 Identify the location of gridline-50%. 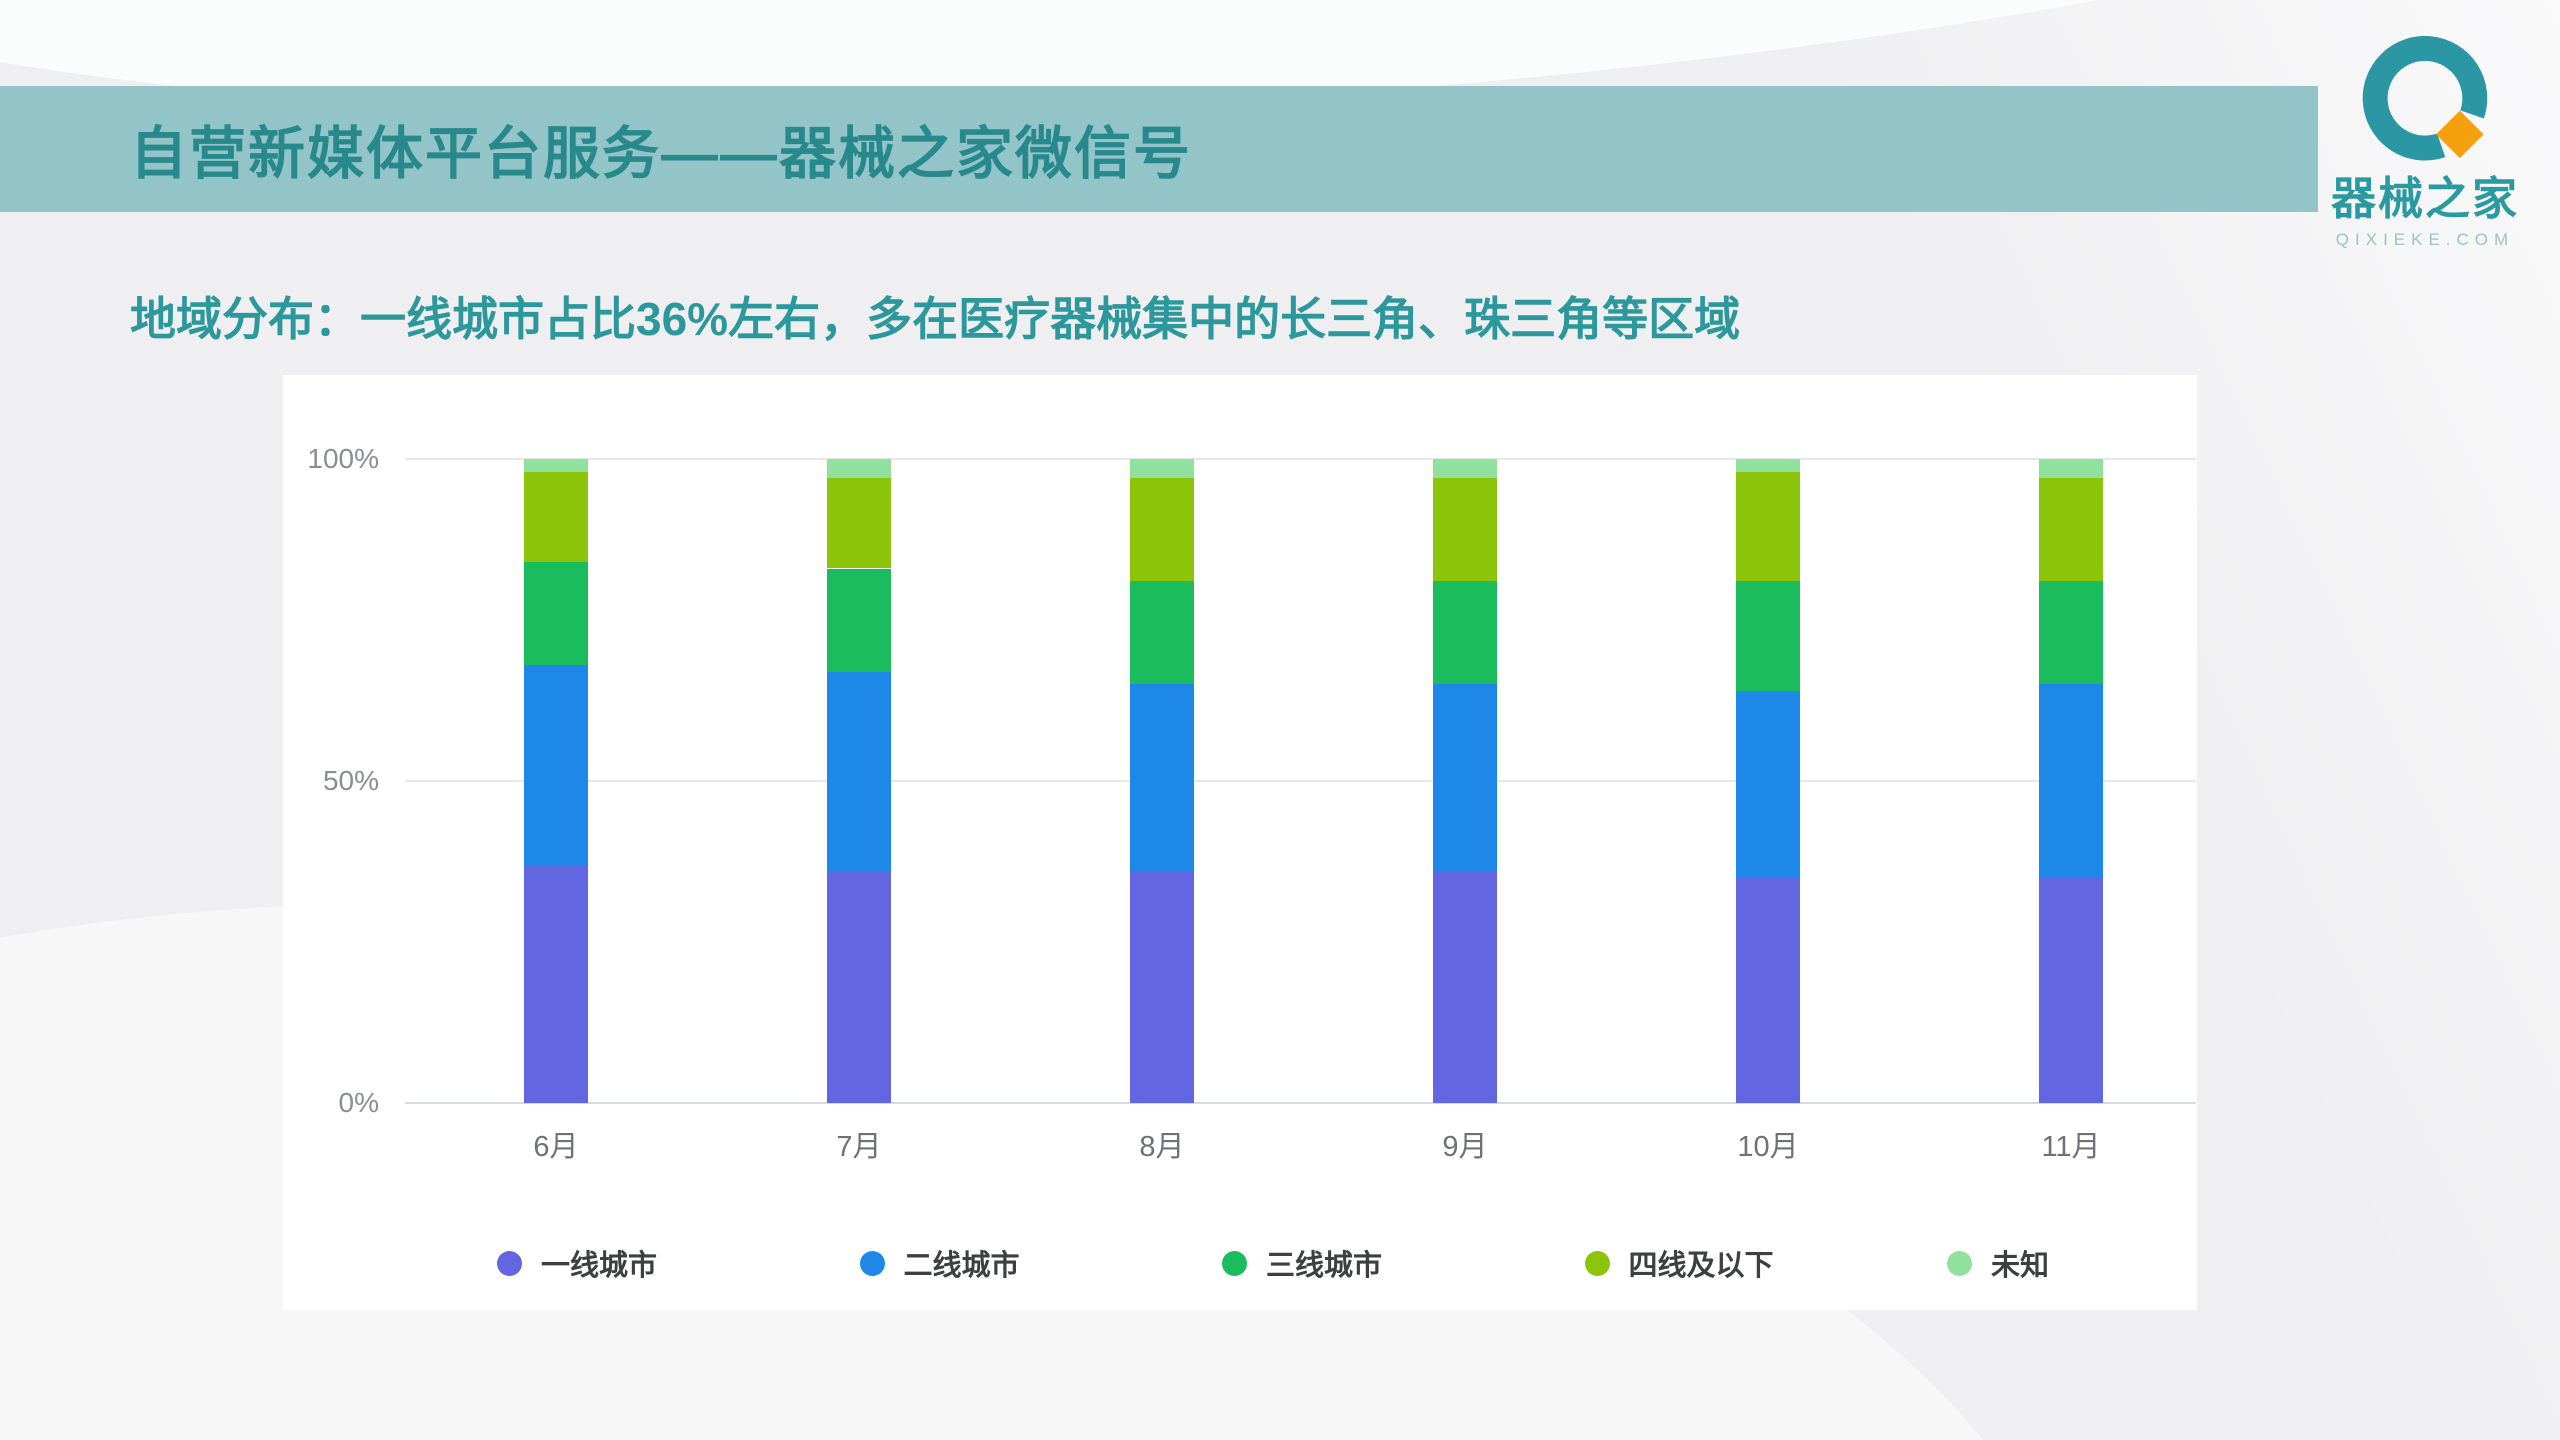
(1300, 781).